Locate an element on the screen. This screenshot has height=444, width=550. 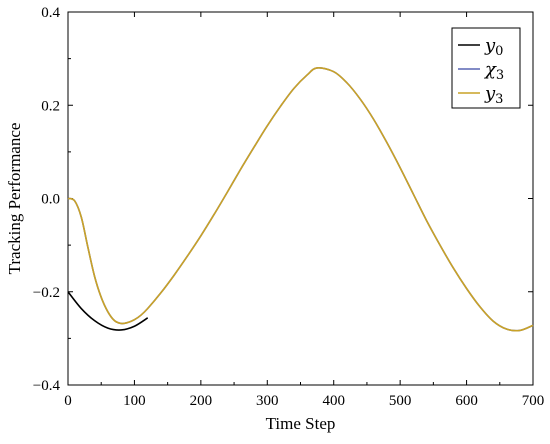
y-axis-title: Tracking Performance is located at coordinates (14, 199).